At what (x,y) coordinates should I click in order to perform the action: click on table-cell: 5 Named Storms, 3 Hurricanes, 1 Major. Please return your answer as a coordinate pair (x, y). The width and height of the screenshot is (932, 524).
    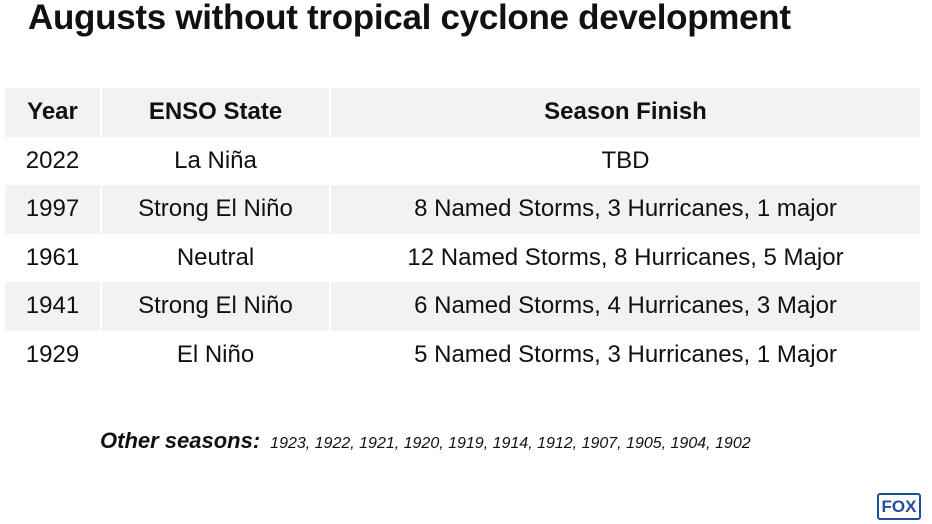
    Looking at the image, I should click on (625, 354).